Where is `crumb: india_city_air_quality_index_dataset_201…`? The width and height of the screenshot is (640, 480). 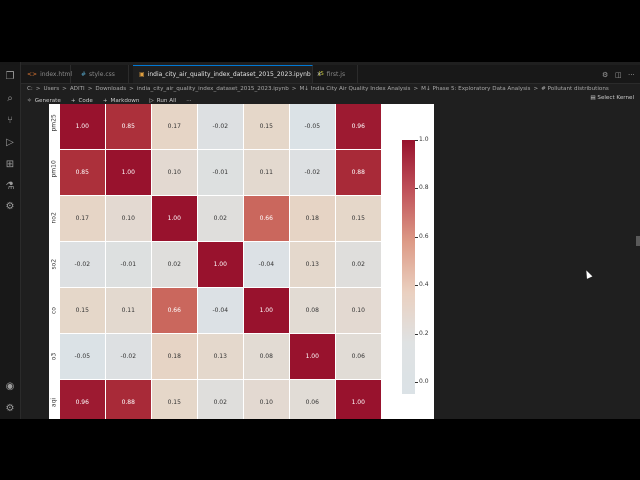
crumb: india_city_air_quality_index_dataset_201… is located at coordinates (212, 89).